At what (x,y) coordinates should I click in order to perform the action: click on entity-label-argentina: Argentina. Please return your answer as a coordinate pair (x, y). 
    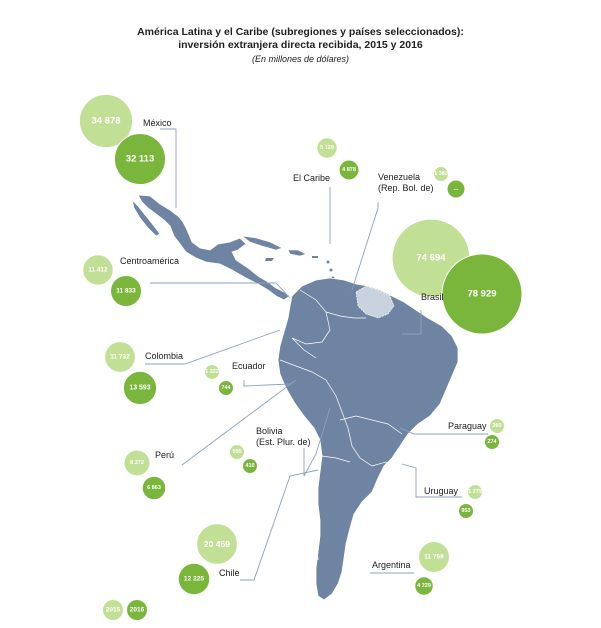
    Looking at the image, I should click on (391, 565).